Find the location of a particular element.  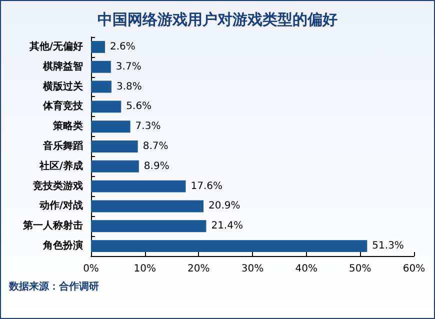

data-label: 3.8% is located at coordinates (129, 86).